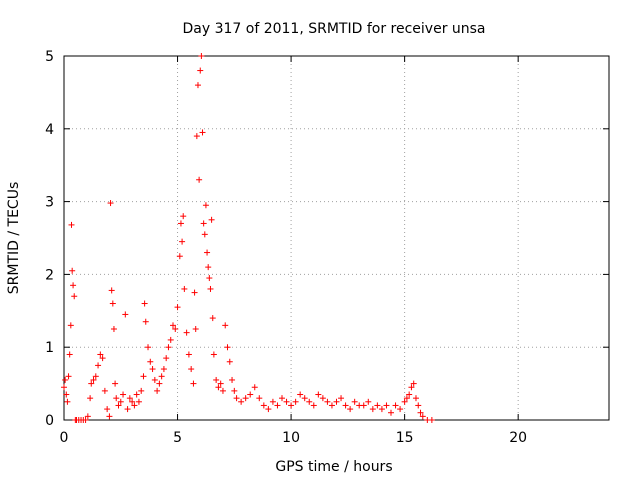  What do you see at coordinates (177, 438) in the screenshot?
I see `x-tick-label: 5` at bounding box center [177, 438].